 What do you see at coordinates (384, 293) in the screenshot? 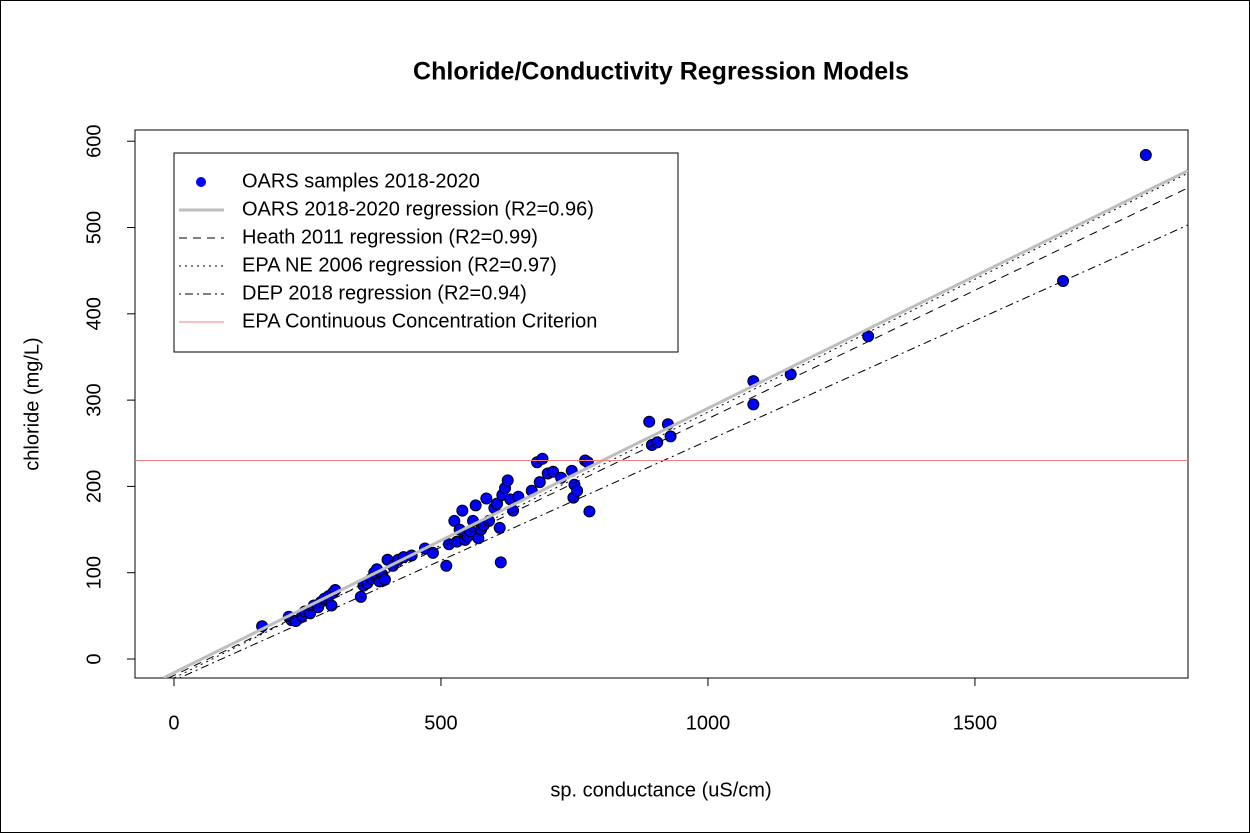
I see `legend-label: DEP 2018 regression (R2=0.94)` at bounding box center [384, 293].